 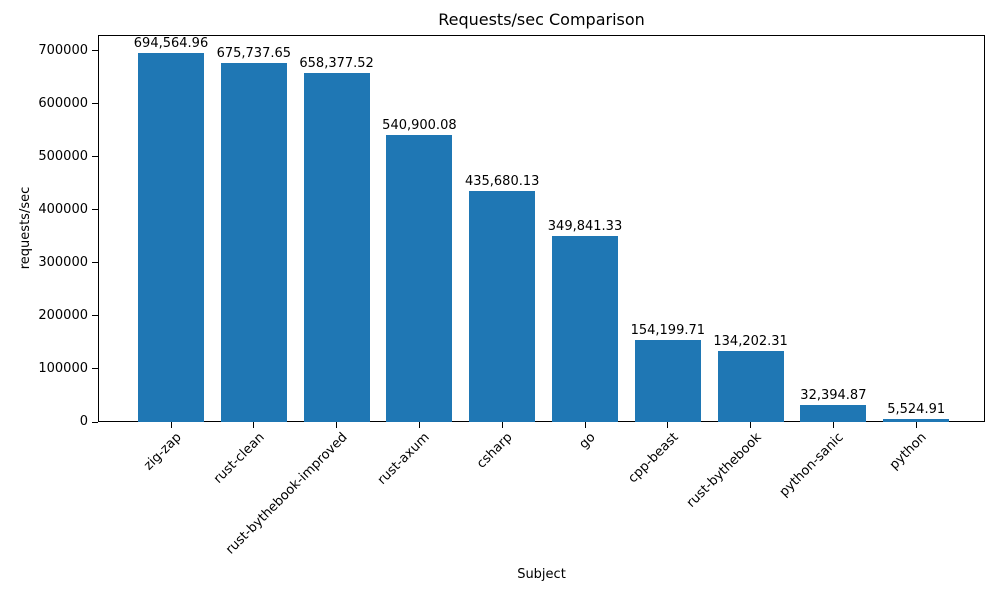 I want to click on y-tick-label: 100000, so click(x=63, y=368).